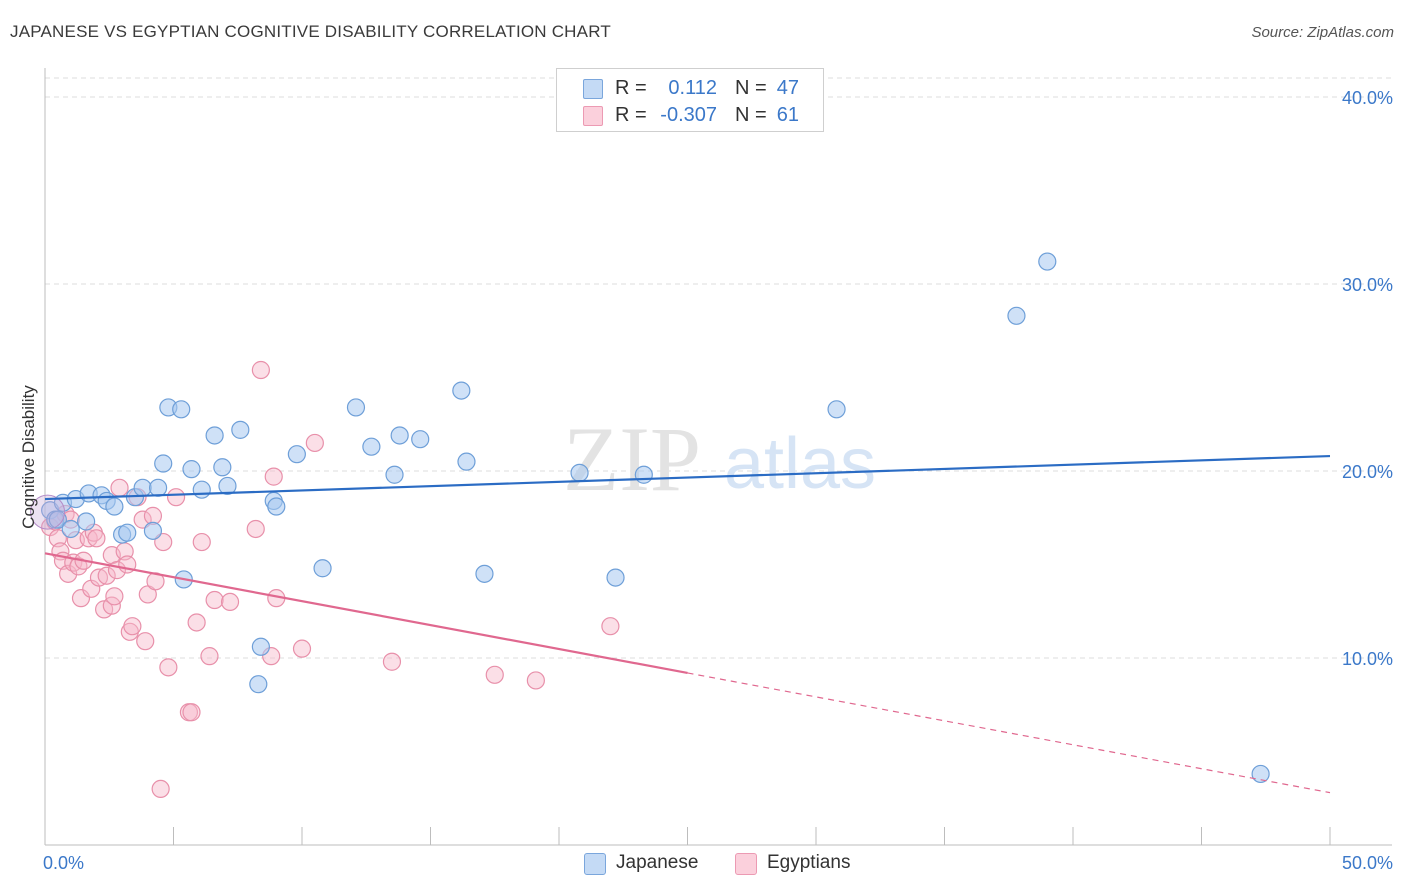 Image resolution: width=1406 pixels, height=892 pixels. Describe the element at coordinates (800, 464) in the screenshot. I see `watermark-atlas: atlas` at that location.